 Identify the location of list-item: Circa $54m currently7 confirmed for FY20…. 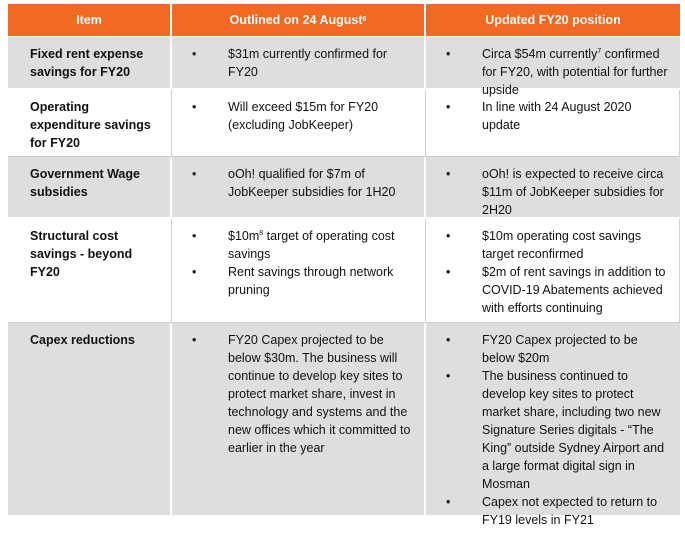
(559, 72).